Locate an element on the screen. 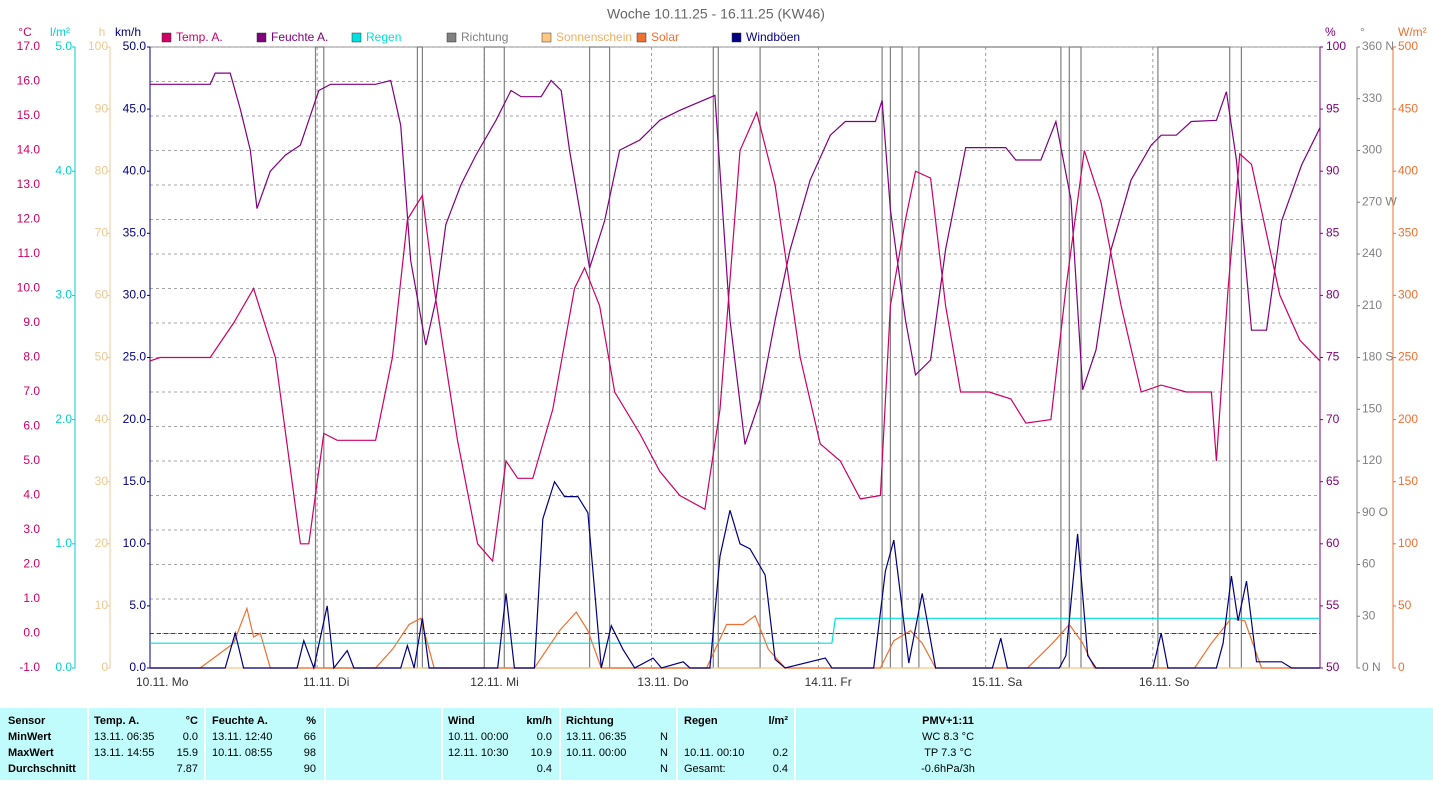  table-cell: 0.2 is located at coordinates (780, 753).